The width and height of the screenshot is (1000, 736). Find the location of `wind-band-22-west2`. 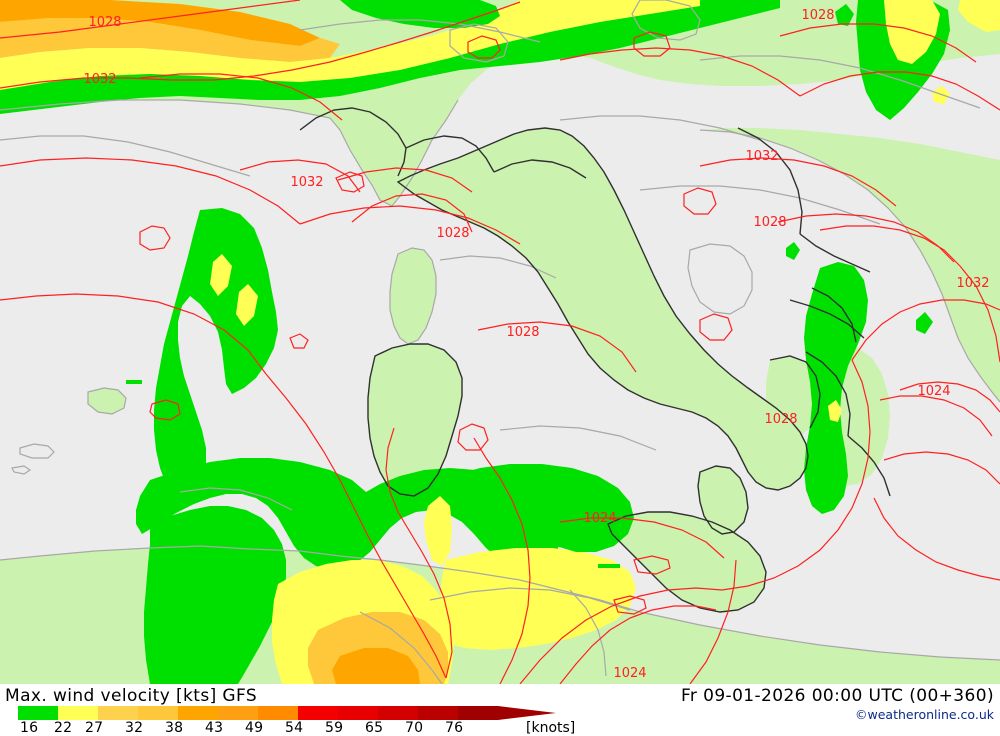

wind-band-22-west2 is located at coordinates (247, 305).